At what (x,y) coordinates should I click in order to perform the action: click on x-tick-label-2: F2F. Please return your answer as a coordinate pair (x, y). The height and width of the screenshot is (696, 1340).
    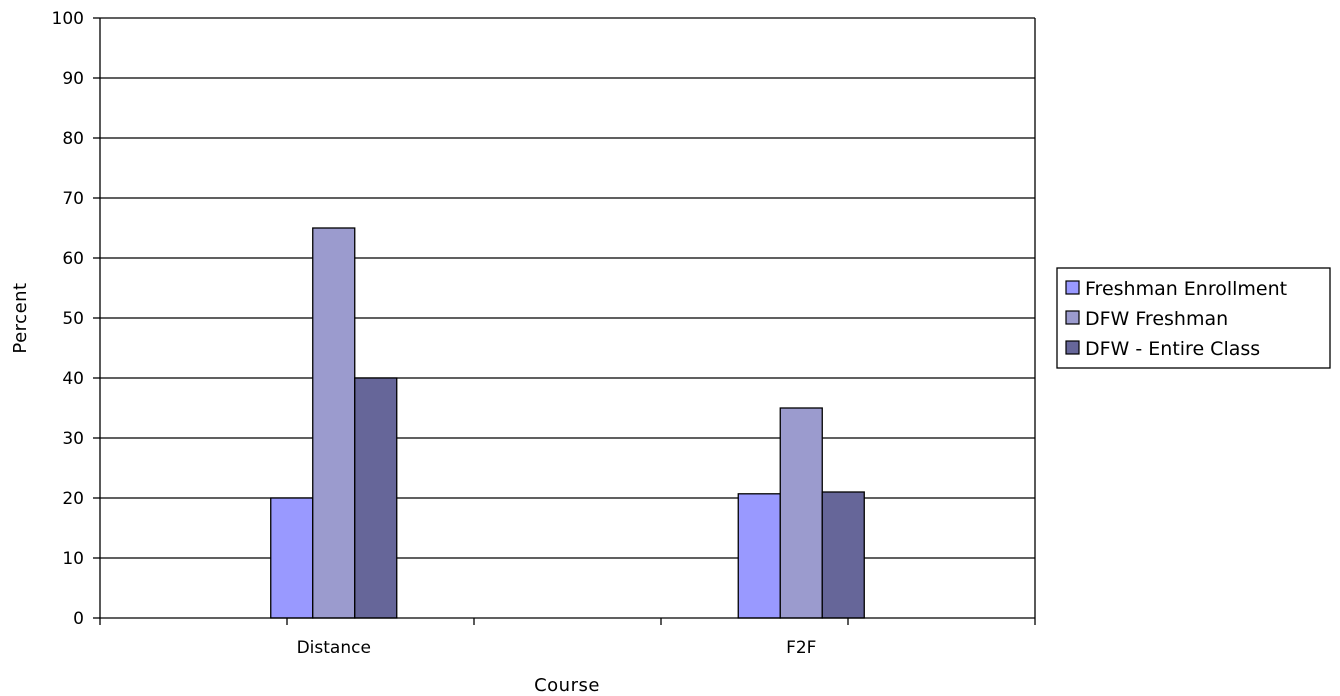
    Looking at the image, I should click on (801, 648).